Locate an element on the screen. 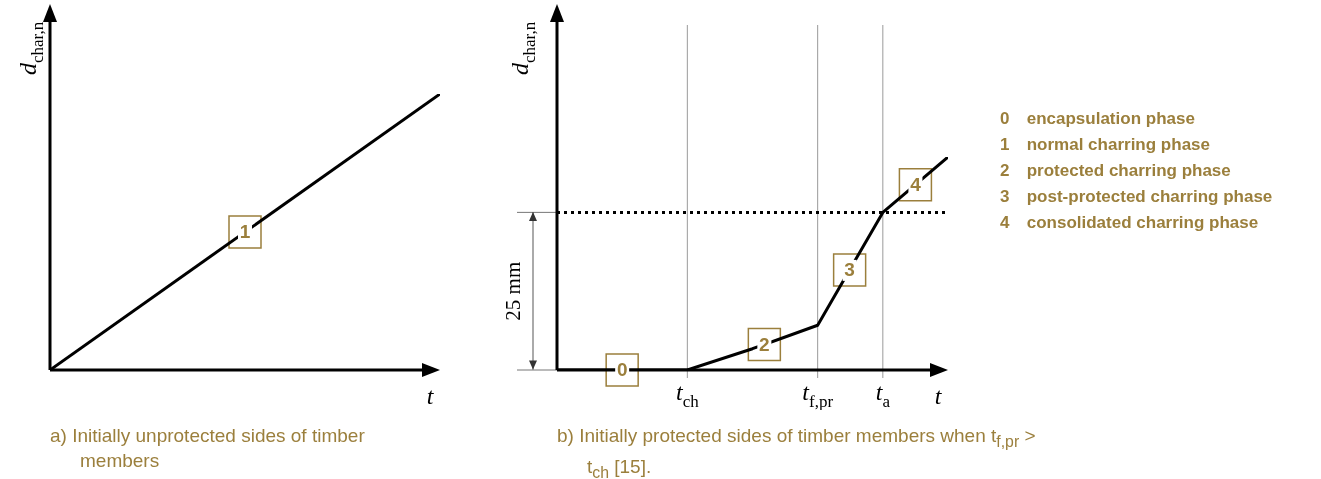 The width and height of the screenshot is (1321, 479). annotation: 2 is located at coordinates (764, 344).